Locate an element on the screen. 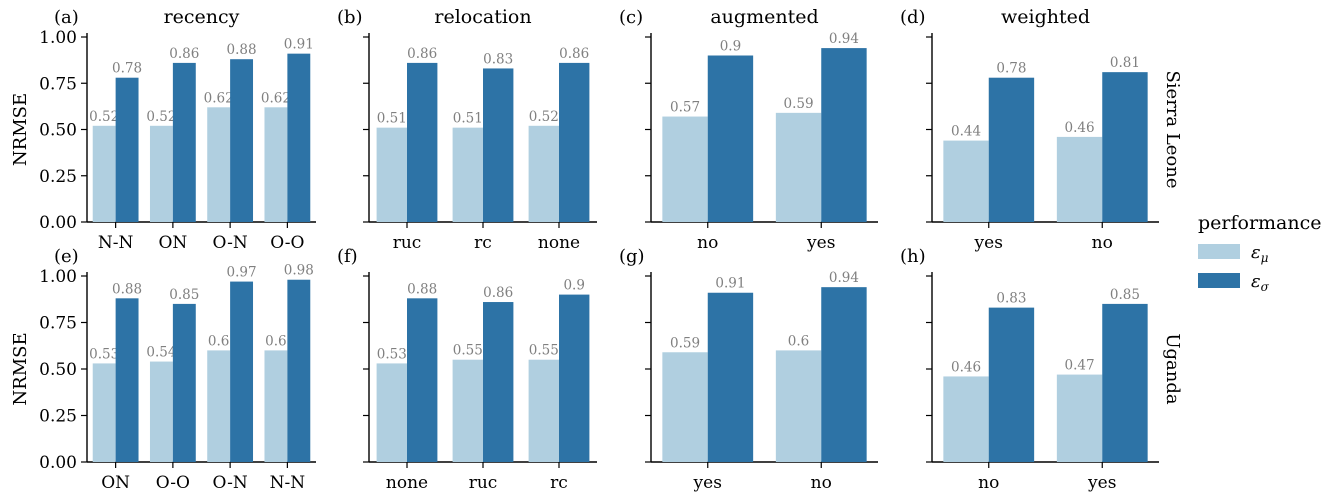  bar-value-label: 0.54 is located at coordinates (161, 353).